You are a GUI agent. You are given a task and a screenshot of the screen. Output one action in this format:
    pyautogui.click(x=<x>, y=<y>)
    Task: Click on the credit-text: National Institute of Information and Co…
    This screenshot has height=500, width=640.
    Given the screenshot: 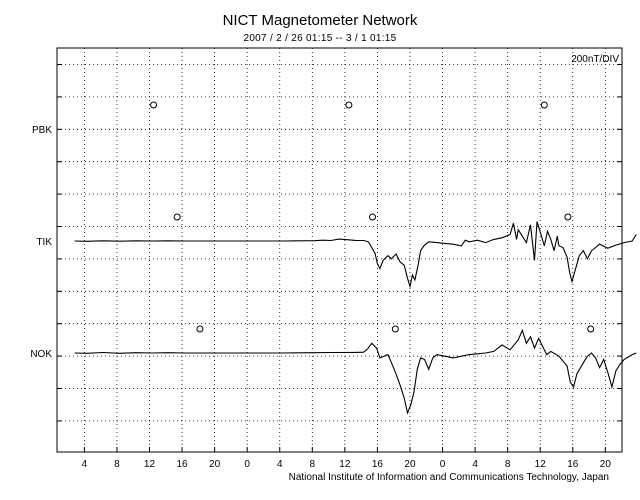 What is the action you would take?
    pyautogui.click(x=448, y=477)
    